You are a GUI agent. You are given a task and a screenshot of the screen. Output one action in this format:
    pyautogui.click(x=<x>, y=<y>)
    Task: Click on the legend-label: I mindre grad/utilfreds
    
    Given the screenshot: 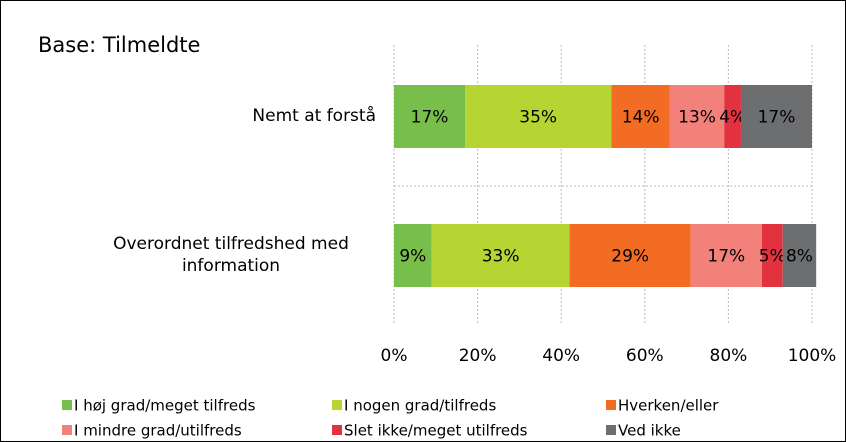 What is the action you would take?
    pyautogui.click(x=158, y=431)
    